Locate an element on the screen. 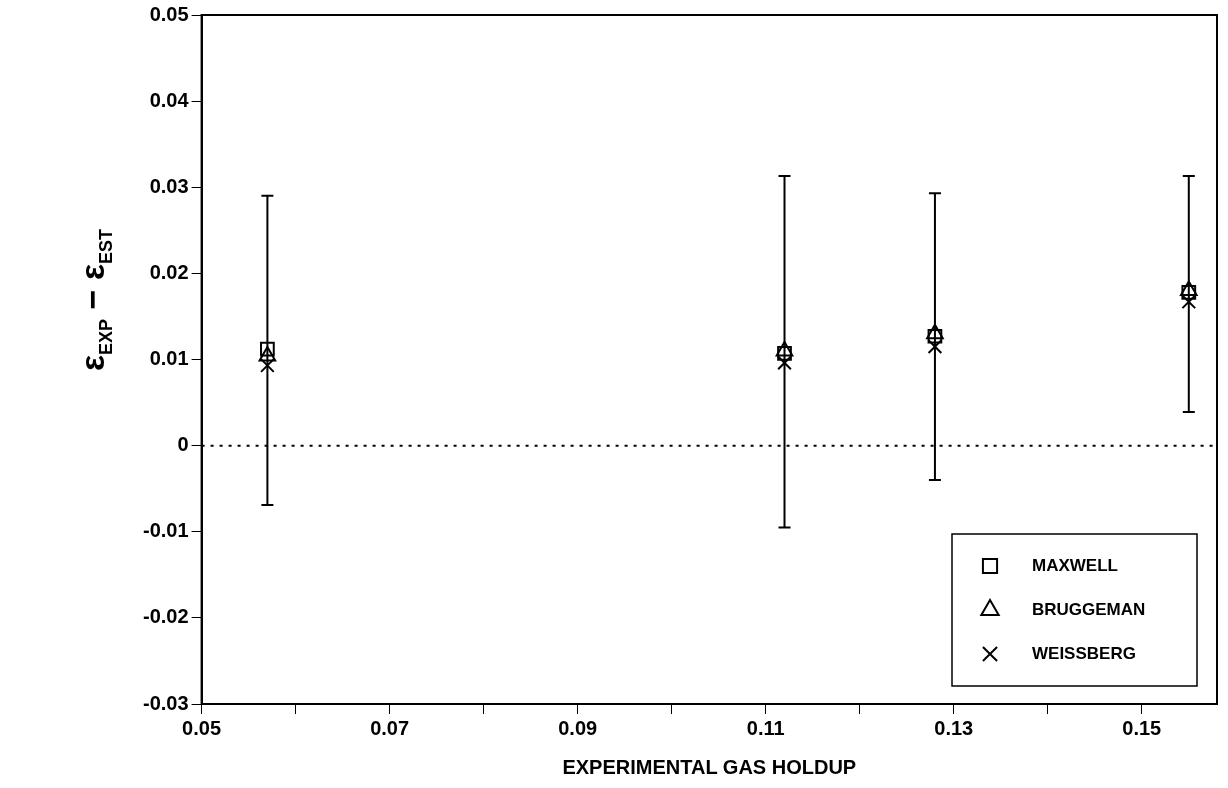  y-tick-label: 0.05 is located at coordinates (169, 13).